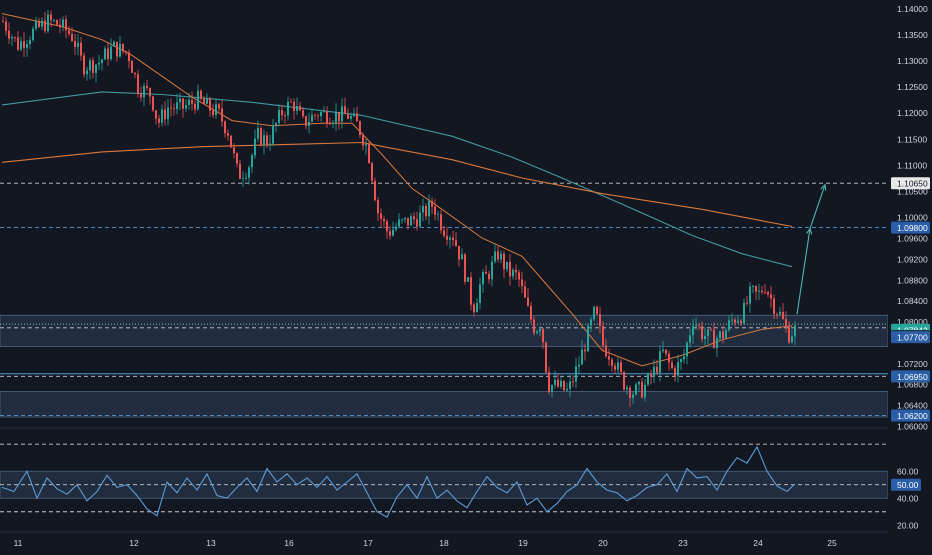 Image resolution: width=932 pixels, height=555 pixels. I want to click on price-tick-label: 1.09600, so click(912, 239).